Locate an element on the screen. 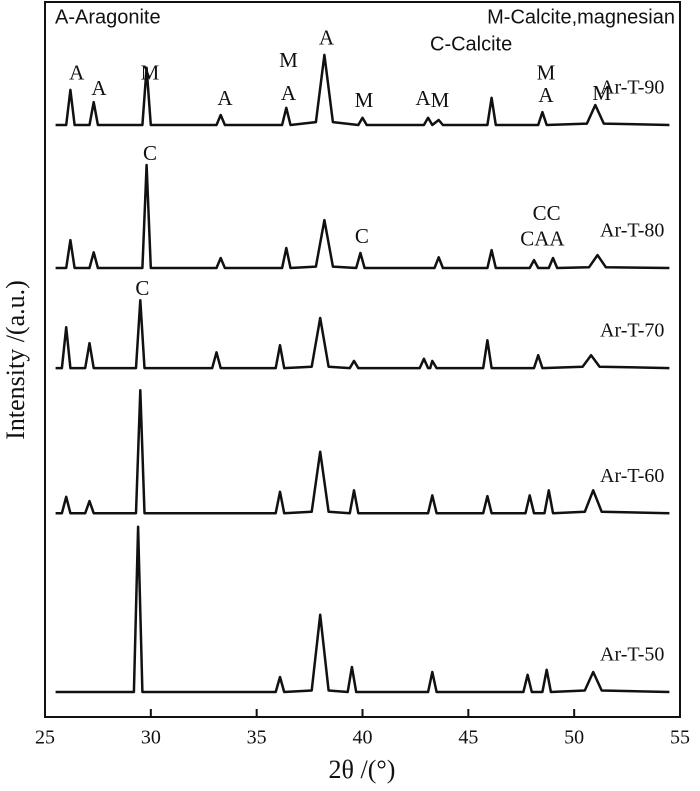 This screenshot has height=791, width=700. key-text: M-Calcite,magnesian is located at coordinates (581, 17).